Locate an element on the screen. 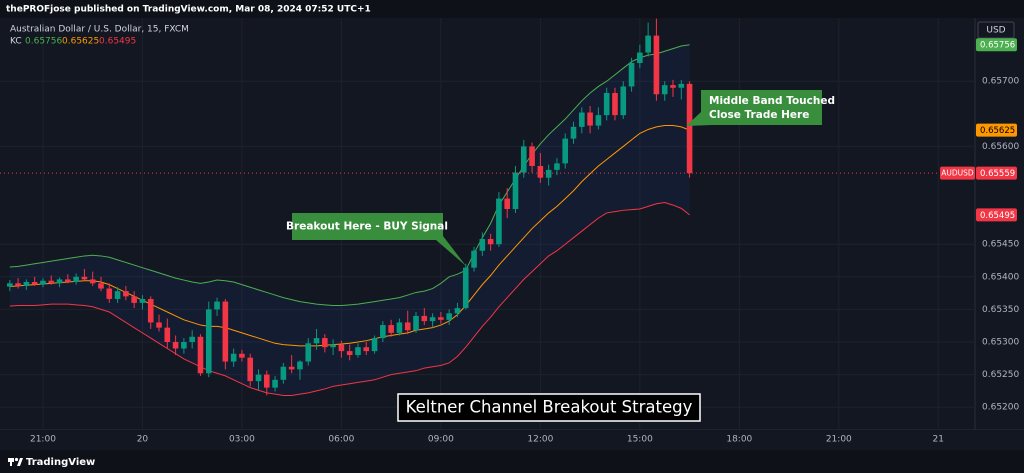 The width and height of the screenshot is (1024, 473). x-tick-label: 06:00 is located at coordinates (341, 440).